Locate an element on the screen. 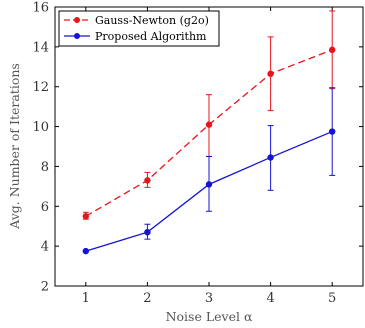 The image size is (365, 328). y-tick-label: 2 is located at coordinates (45, 287).